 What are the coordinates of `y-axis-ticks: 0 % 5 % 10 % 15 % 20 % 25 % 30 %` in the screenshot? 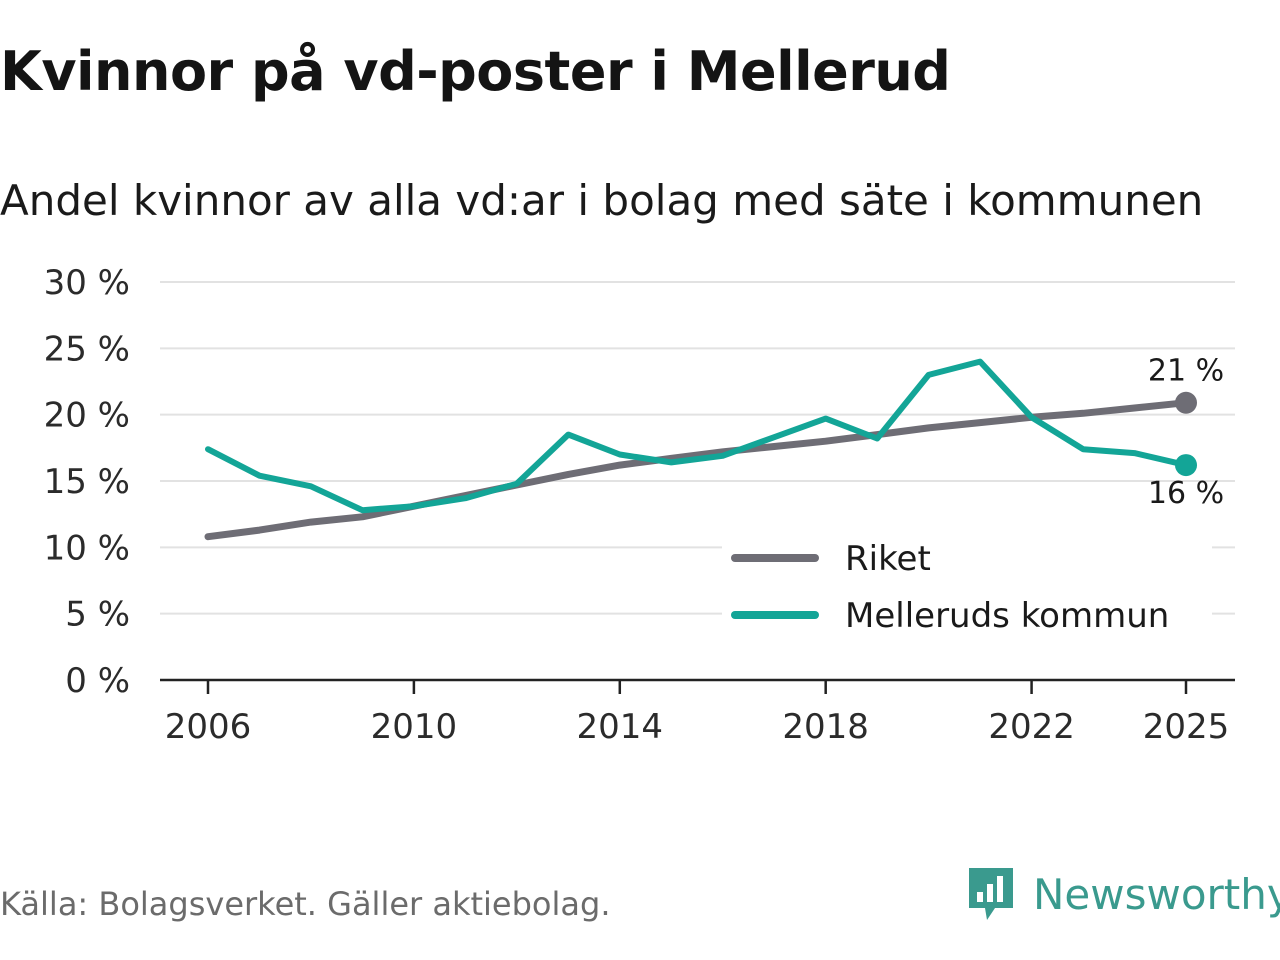 It's located at (87, 482).